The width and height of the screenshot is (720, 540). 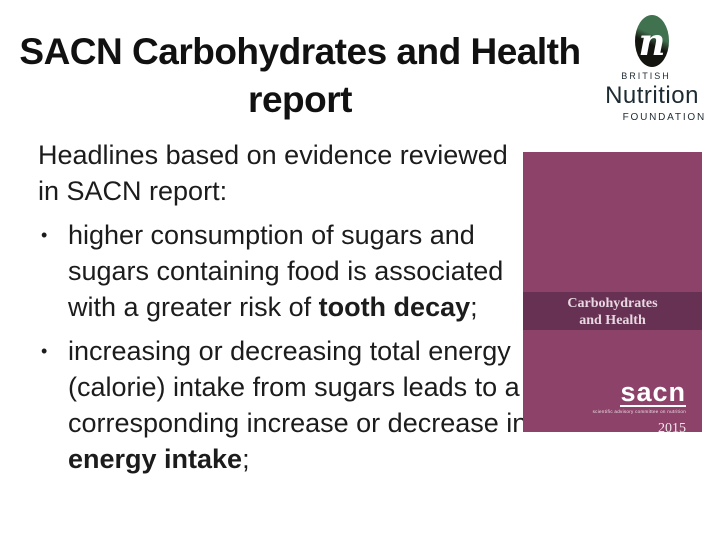 I want to click on bnf-british-label: BRITISH, so click(x=646, y=76).